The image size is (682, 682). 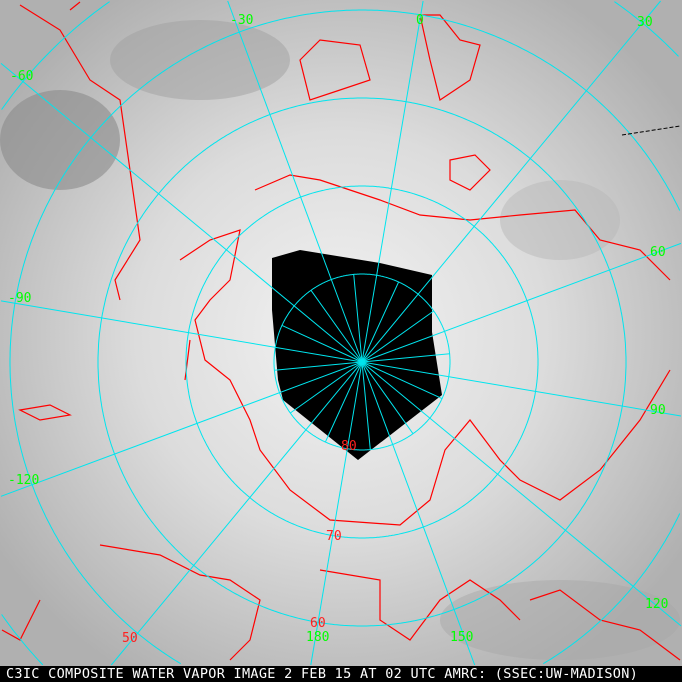 What do you see at coordinates (420, 20) in the screenshot?
I see `lon-label: 0` at bounding box center [420, 20].